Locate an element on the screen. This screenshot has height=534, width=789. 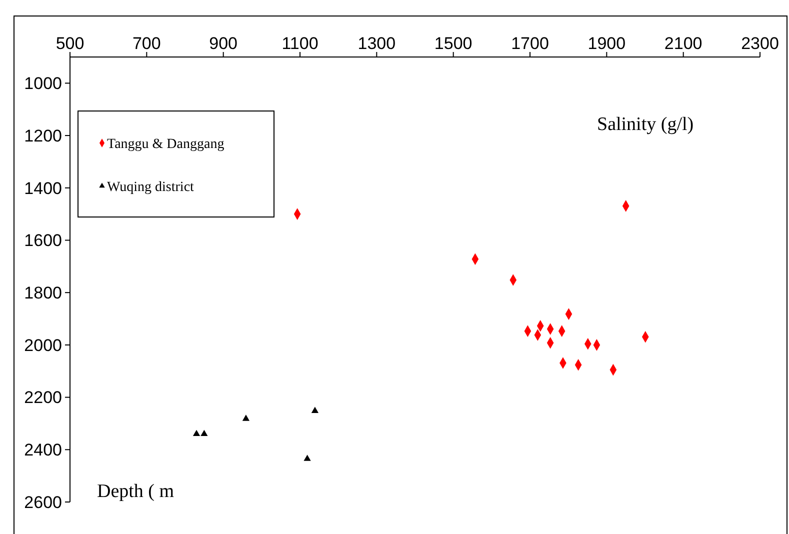
y-tick-label: 1200 is located at coordinates (43, 136).